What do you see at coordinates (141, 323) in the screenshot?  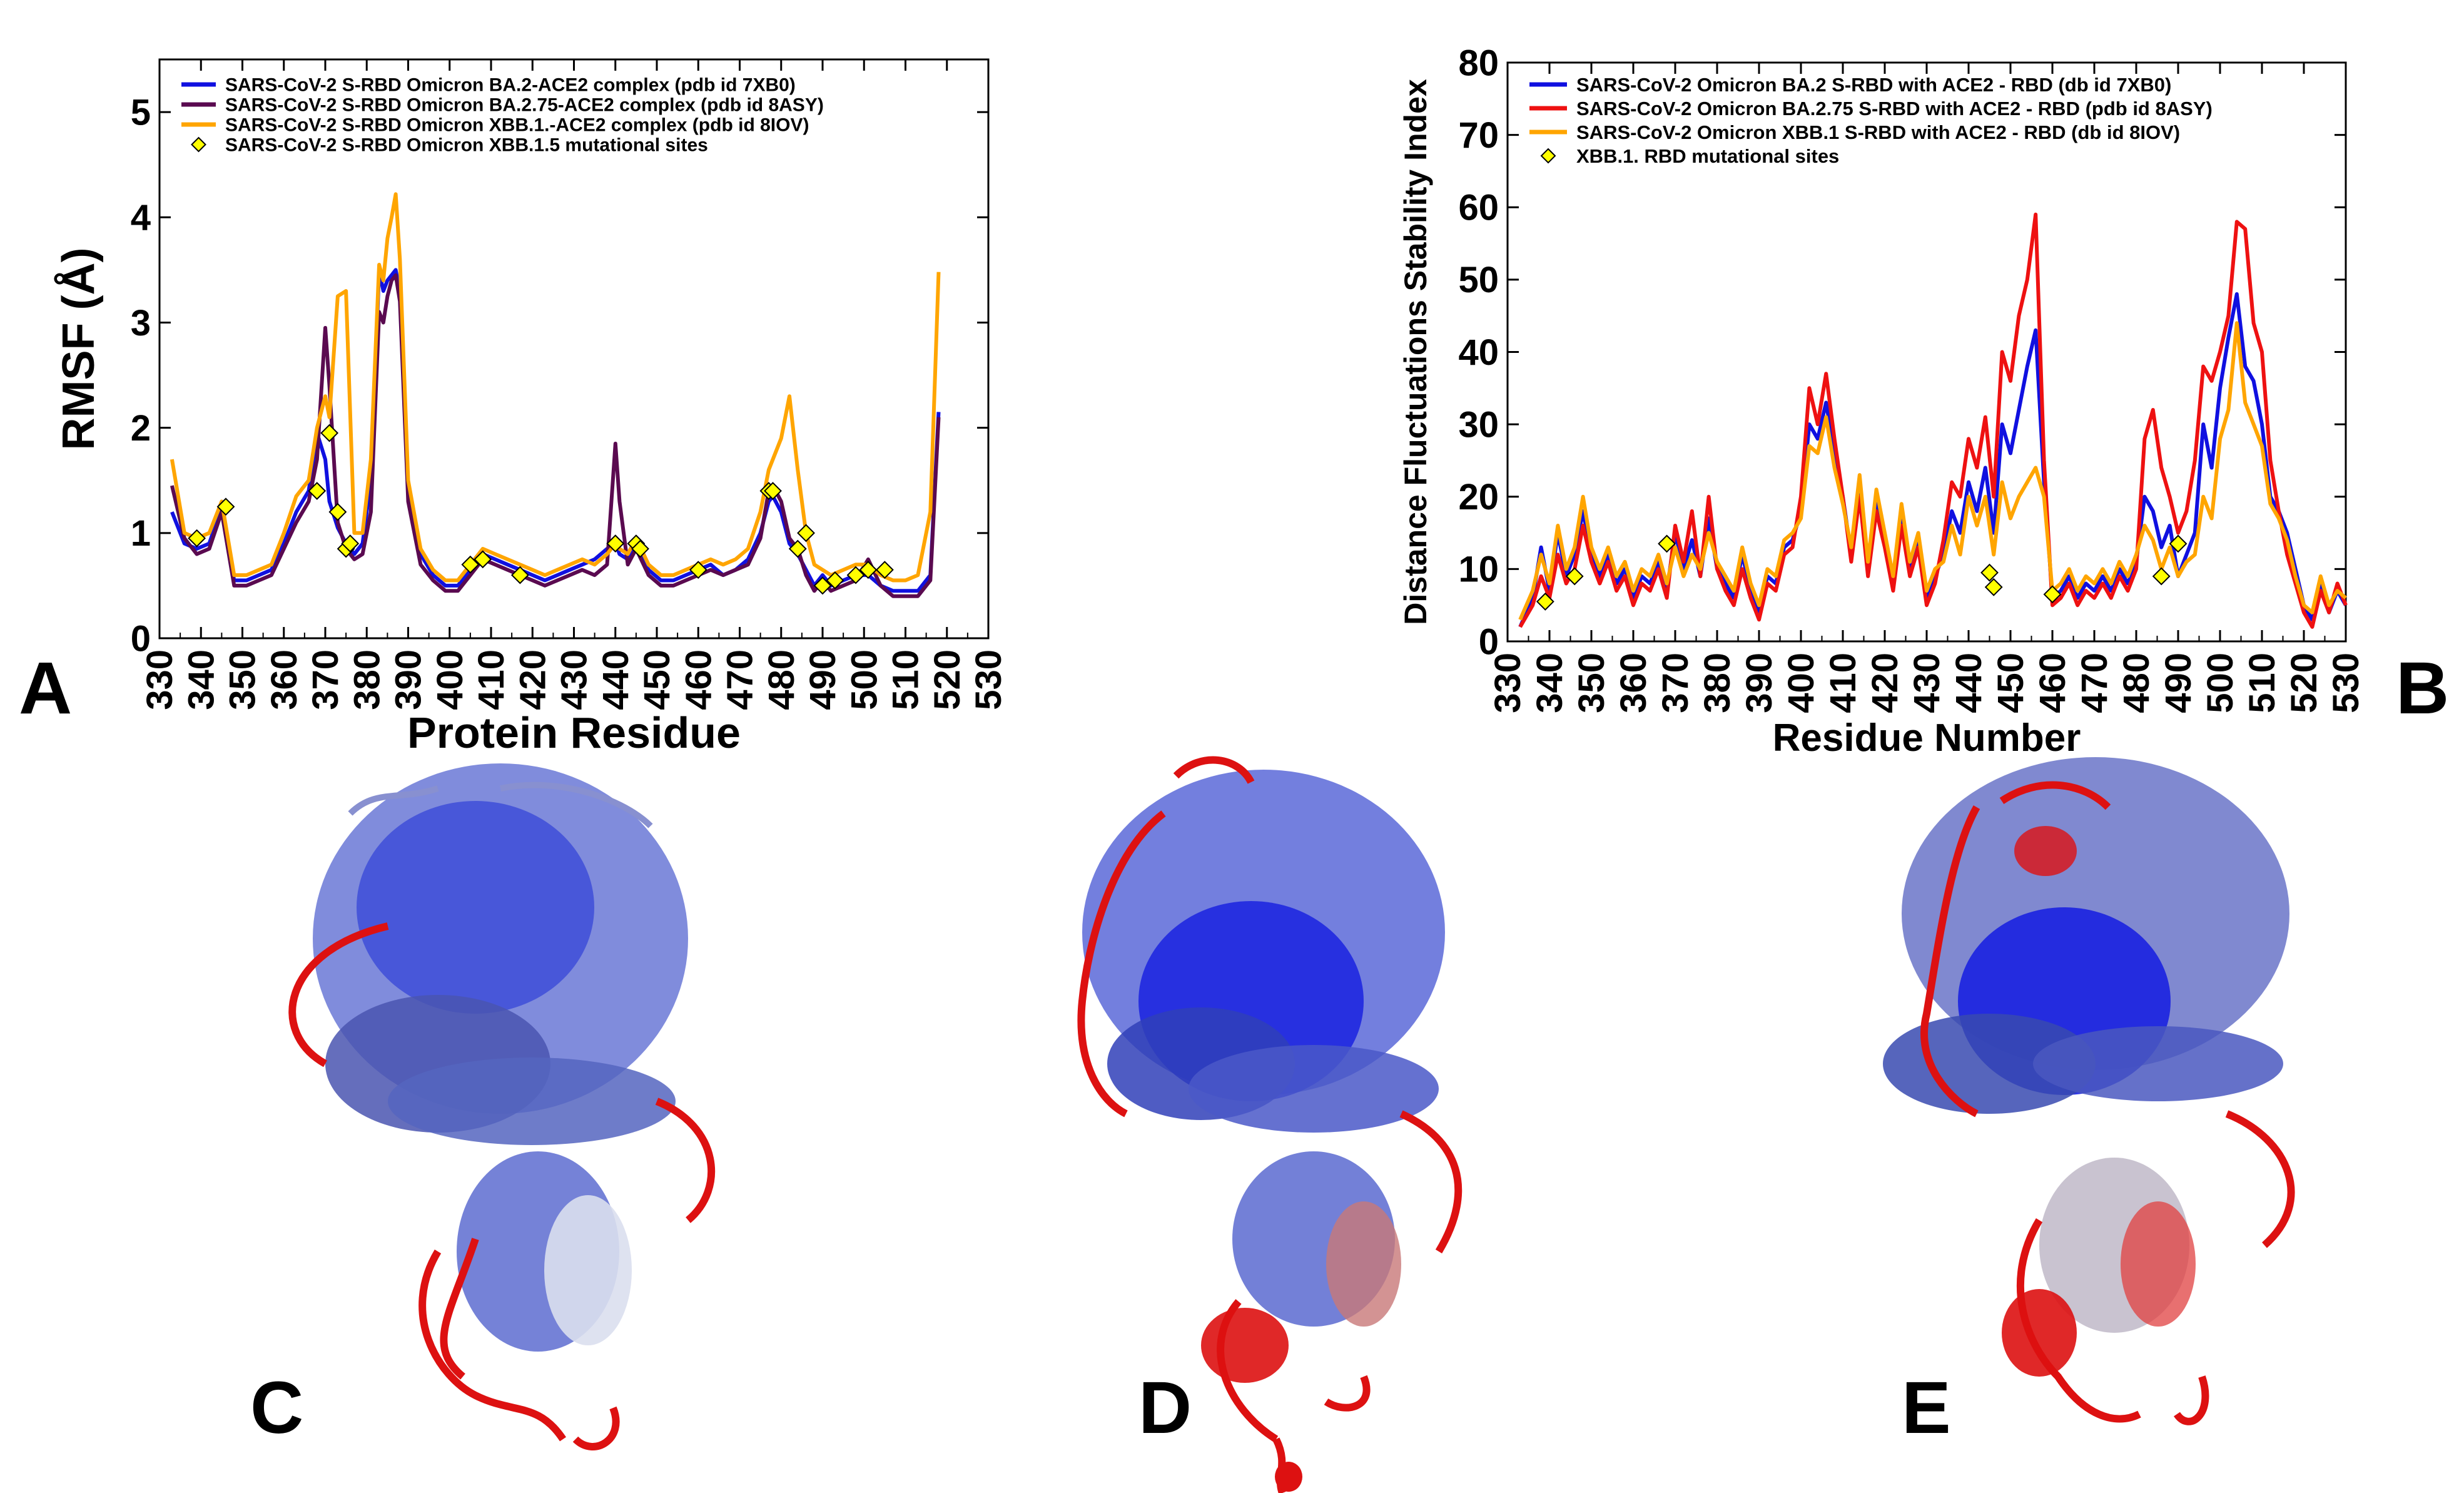 I see `y-tick-label: 3` at bounding box center [141, 323].